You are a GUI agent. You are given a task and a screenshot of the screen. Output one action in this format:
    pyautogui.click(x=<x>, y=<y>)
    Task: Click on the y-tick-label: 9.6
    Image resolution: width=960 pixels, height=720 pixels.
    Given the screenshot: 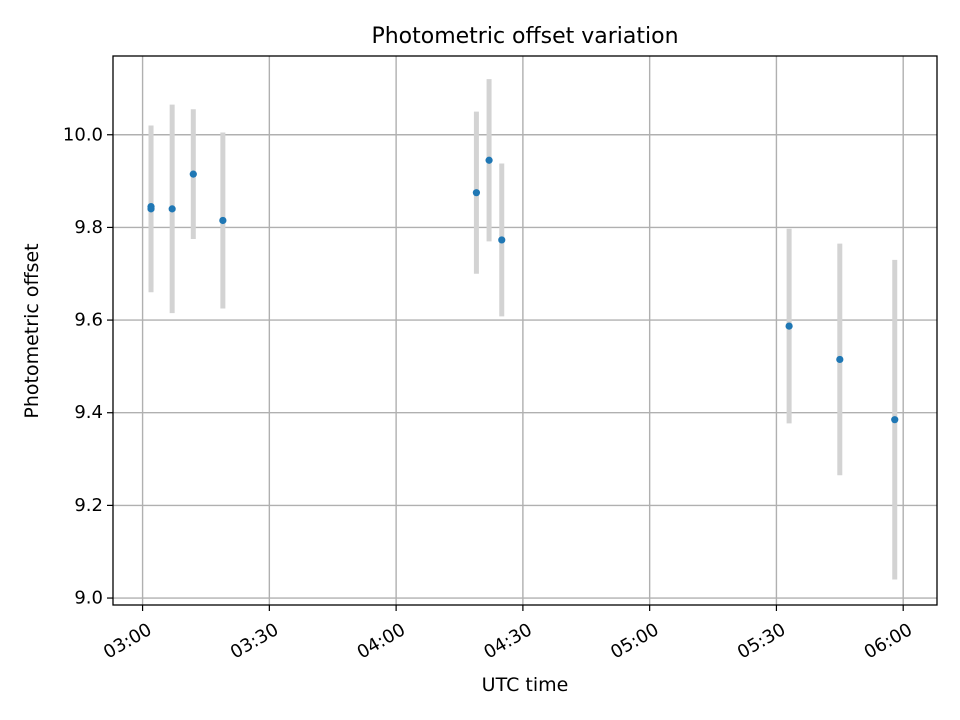 What is the action you would take?
    pyautogui.click(x=88, y=320)
    